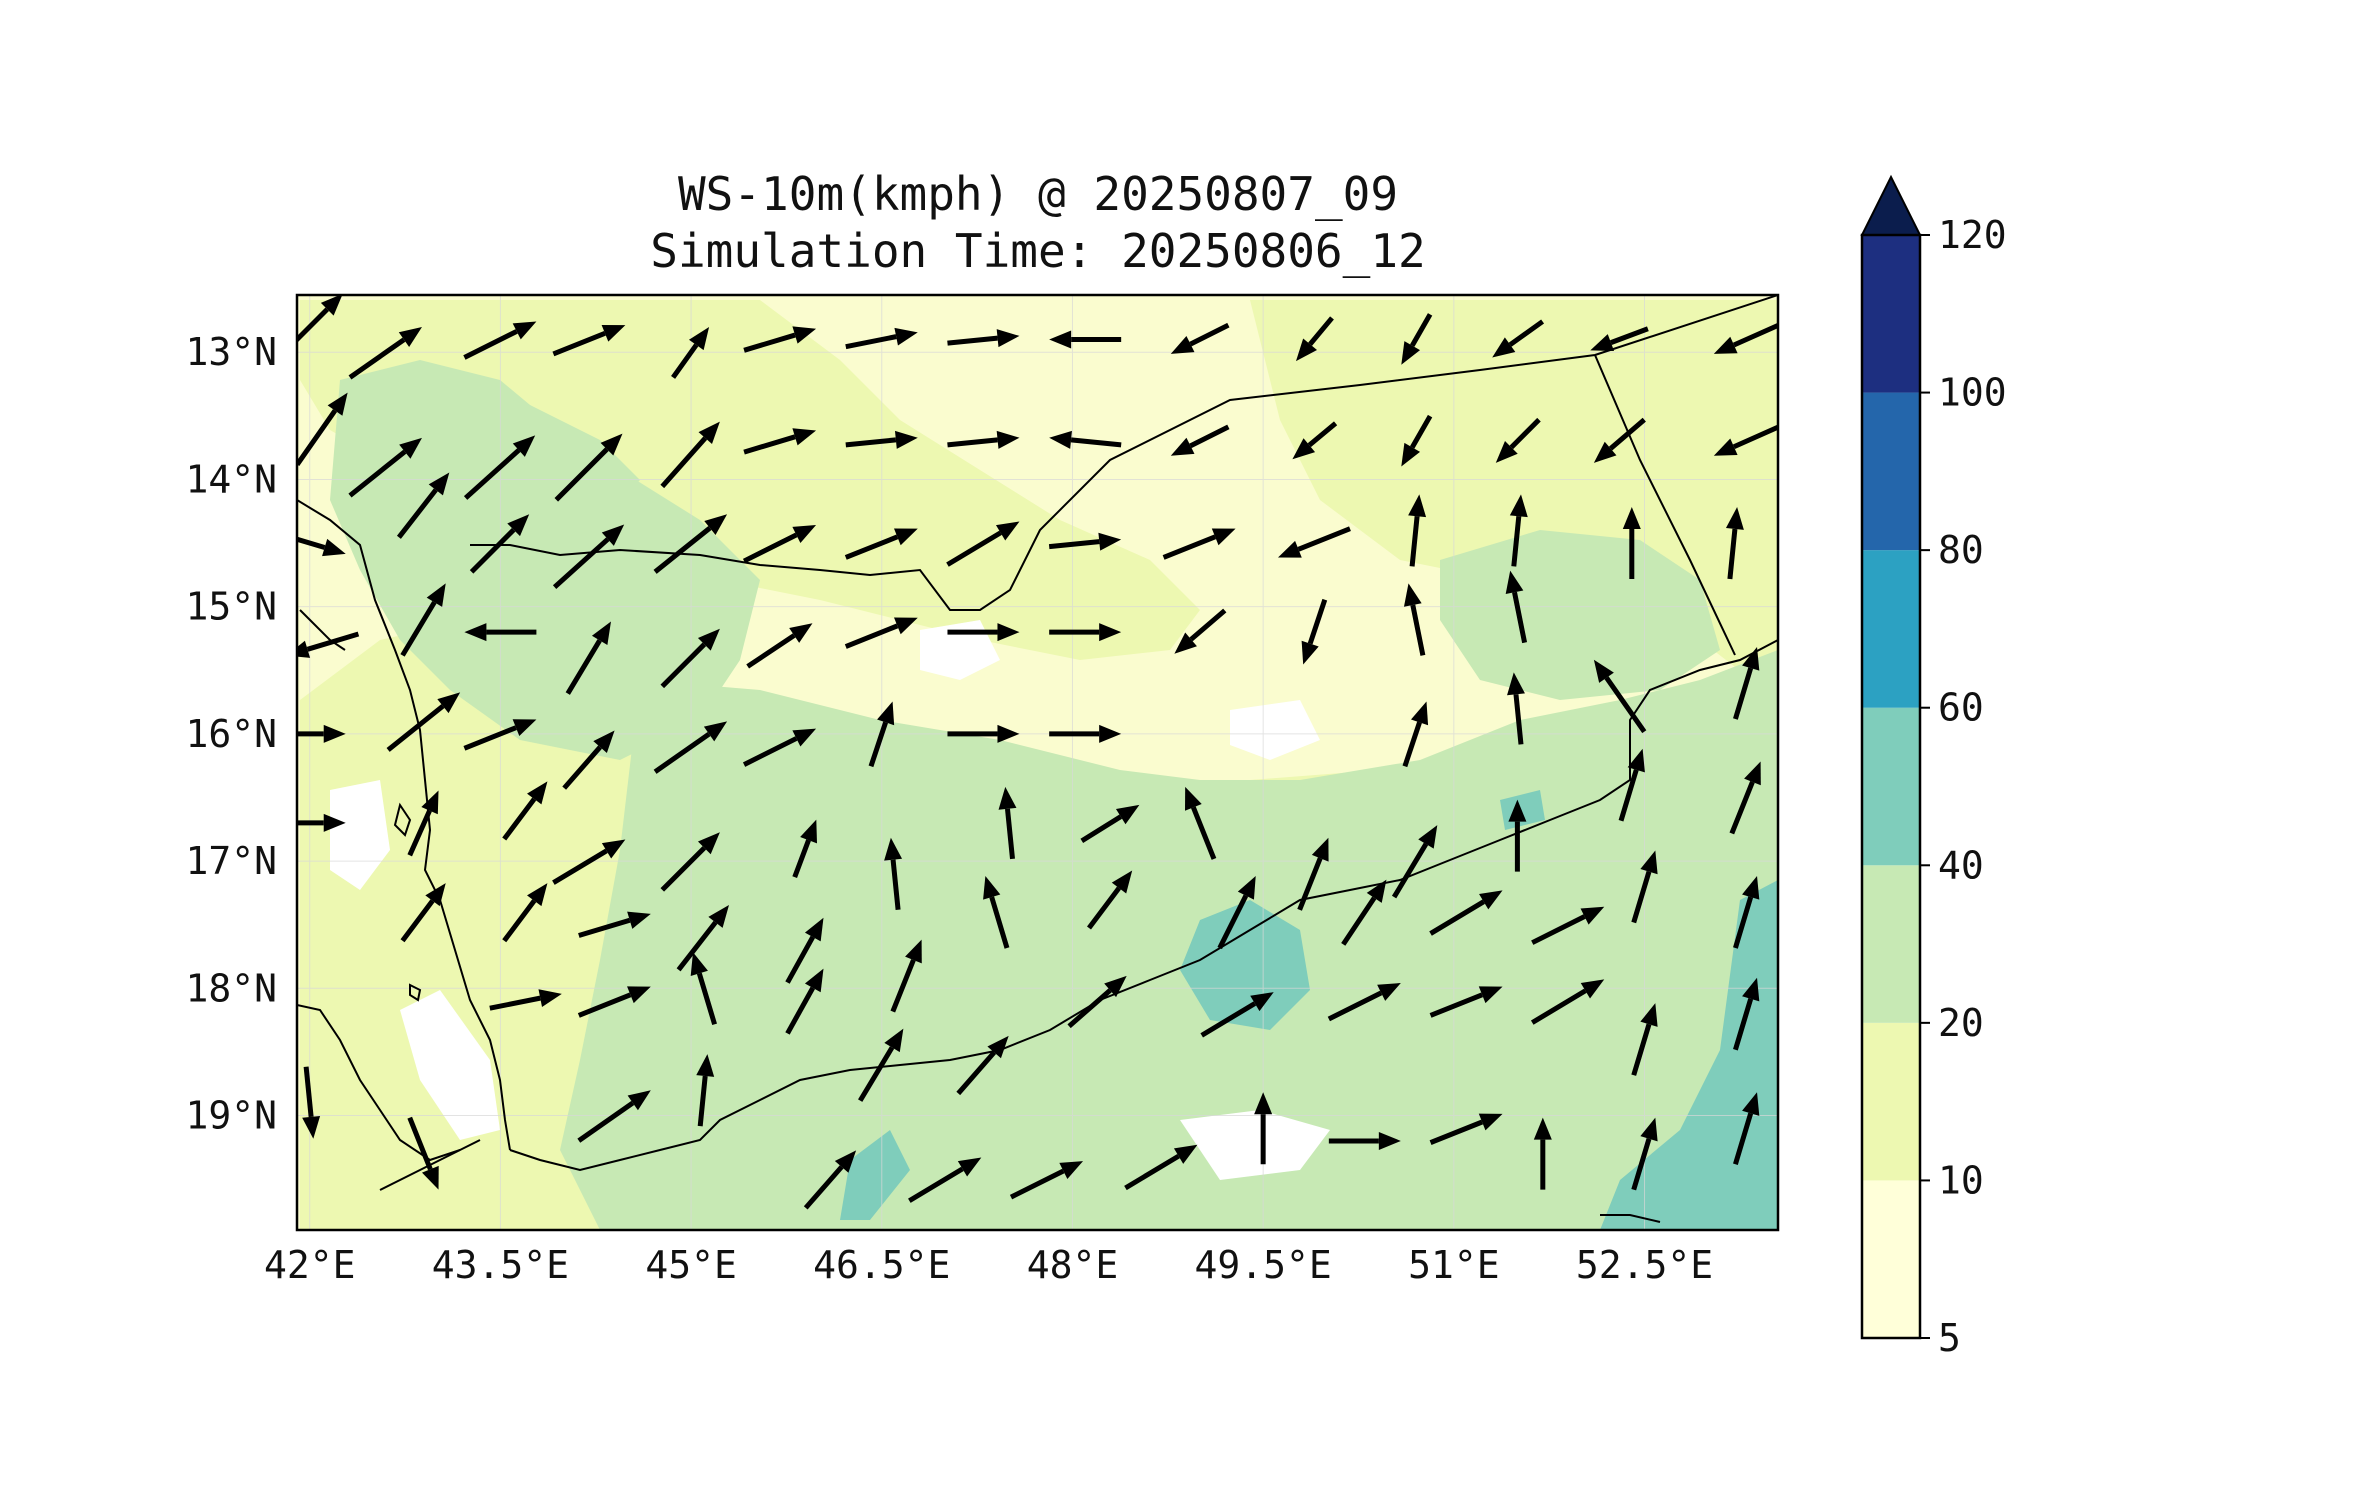 Image resolution: width=2371 pixels, height=1500 pixels. What do you see at coordinates (1073, 1265) in the screenshot?
I see `x-tick-label: 48°E` at bounding box center [1073, 1265].